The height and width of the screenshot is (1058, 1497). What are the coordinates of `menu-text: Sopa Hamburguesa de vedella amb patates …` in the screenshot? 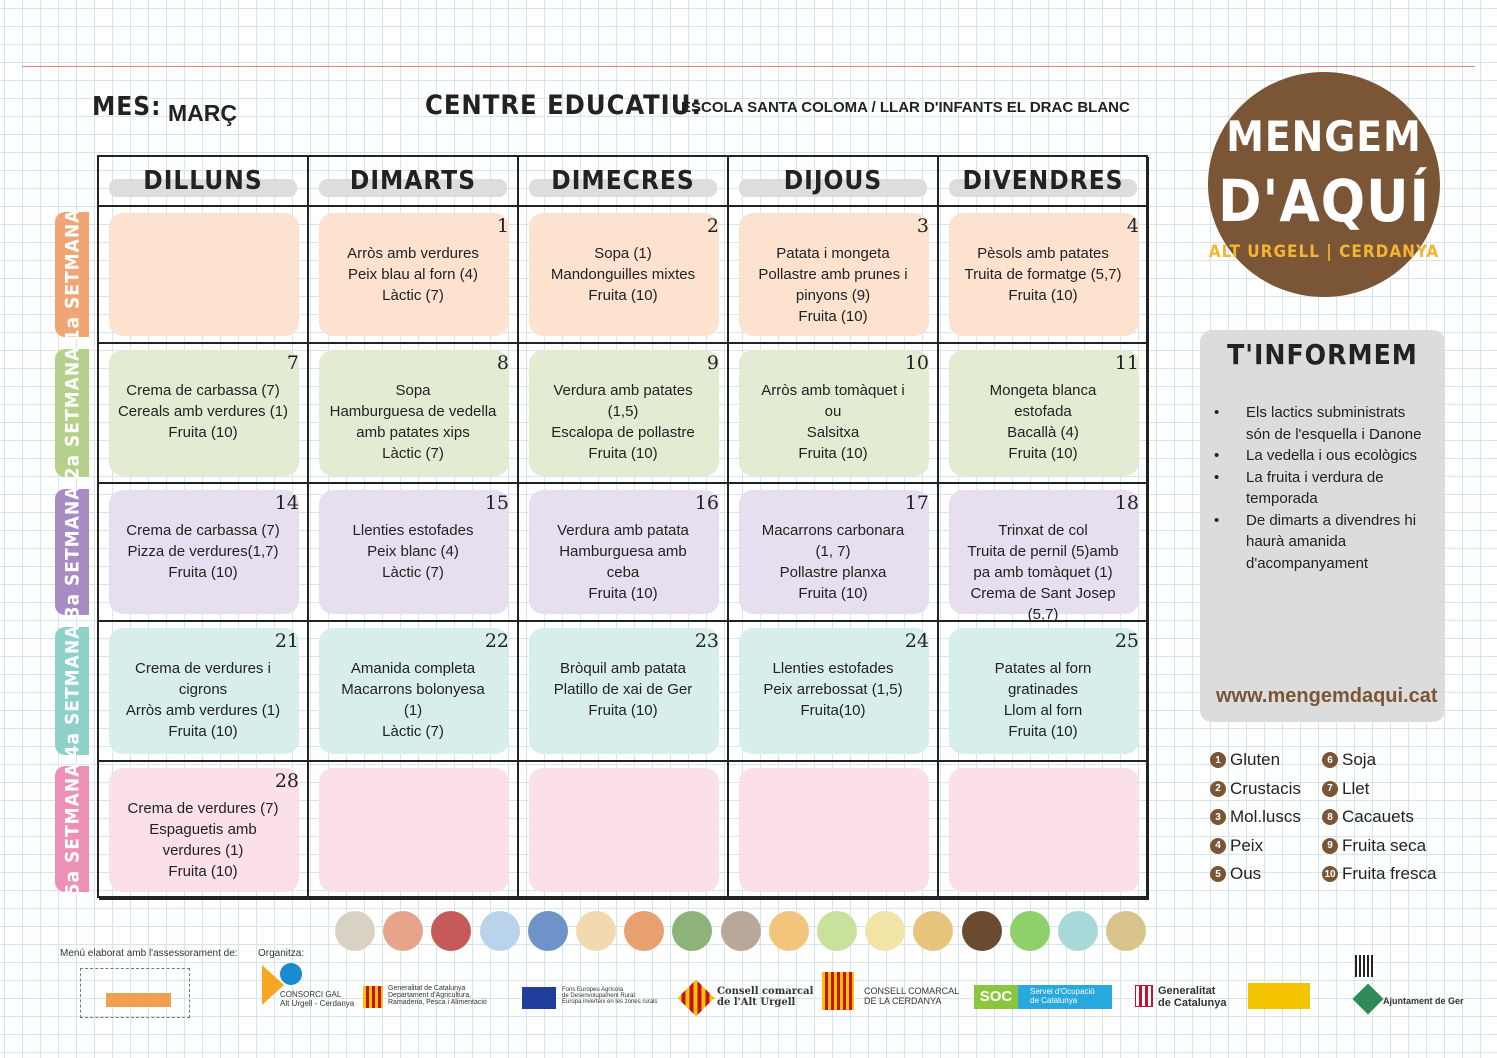 It's located at (413, 422).